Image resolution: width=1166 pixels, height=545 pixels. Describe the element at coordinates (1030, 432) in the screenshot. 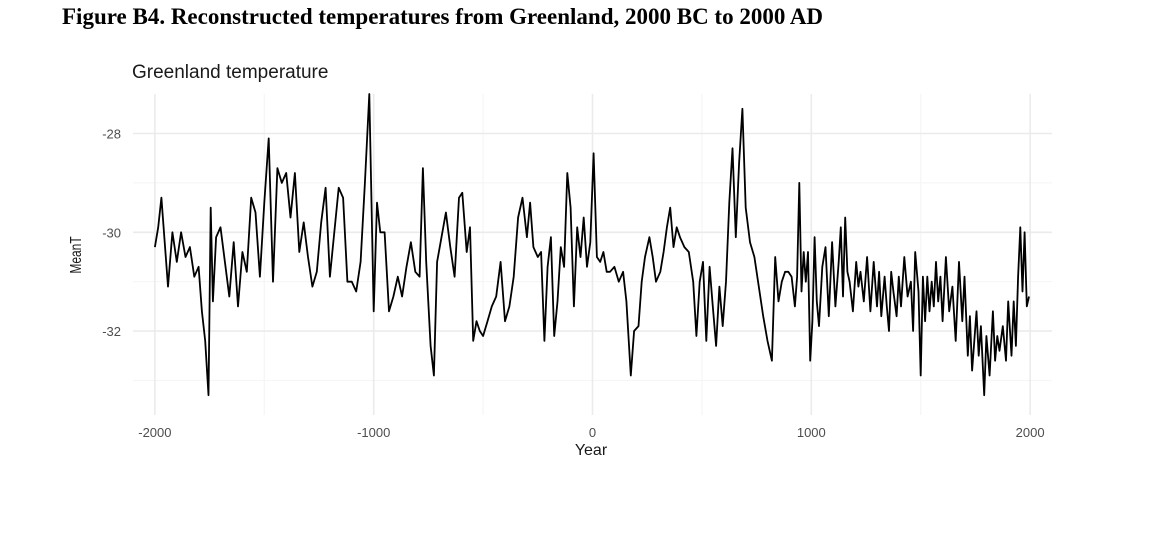

I see `x-tick-label: 2000` at that location.